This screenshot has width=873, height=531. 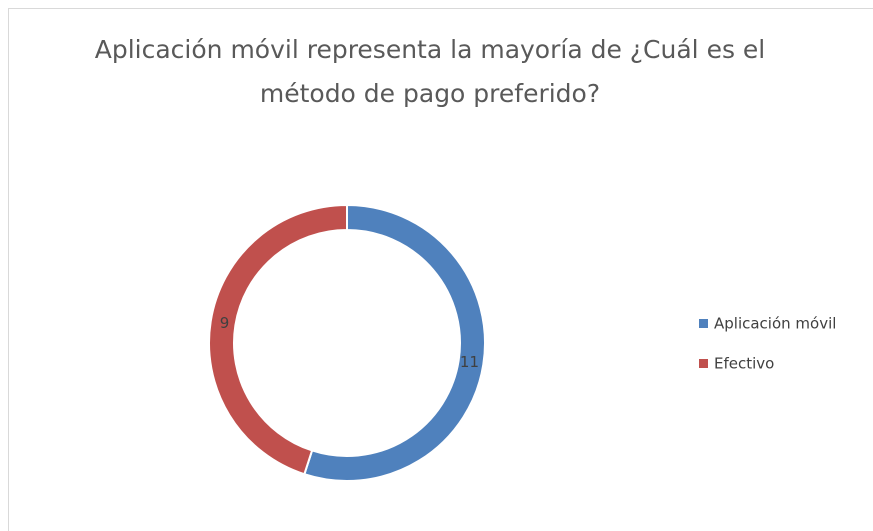 I want to click on data-label: 9, so click(x=225, y=323).